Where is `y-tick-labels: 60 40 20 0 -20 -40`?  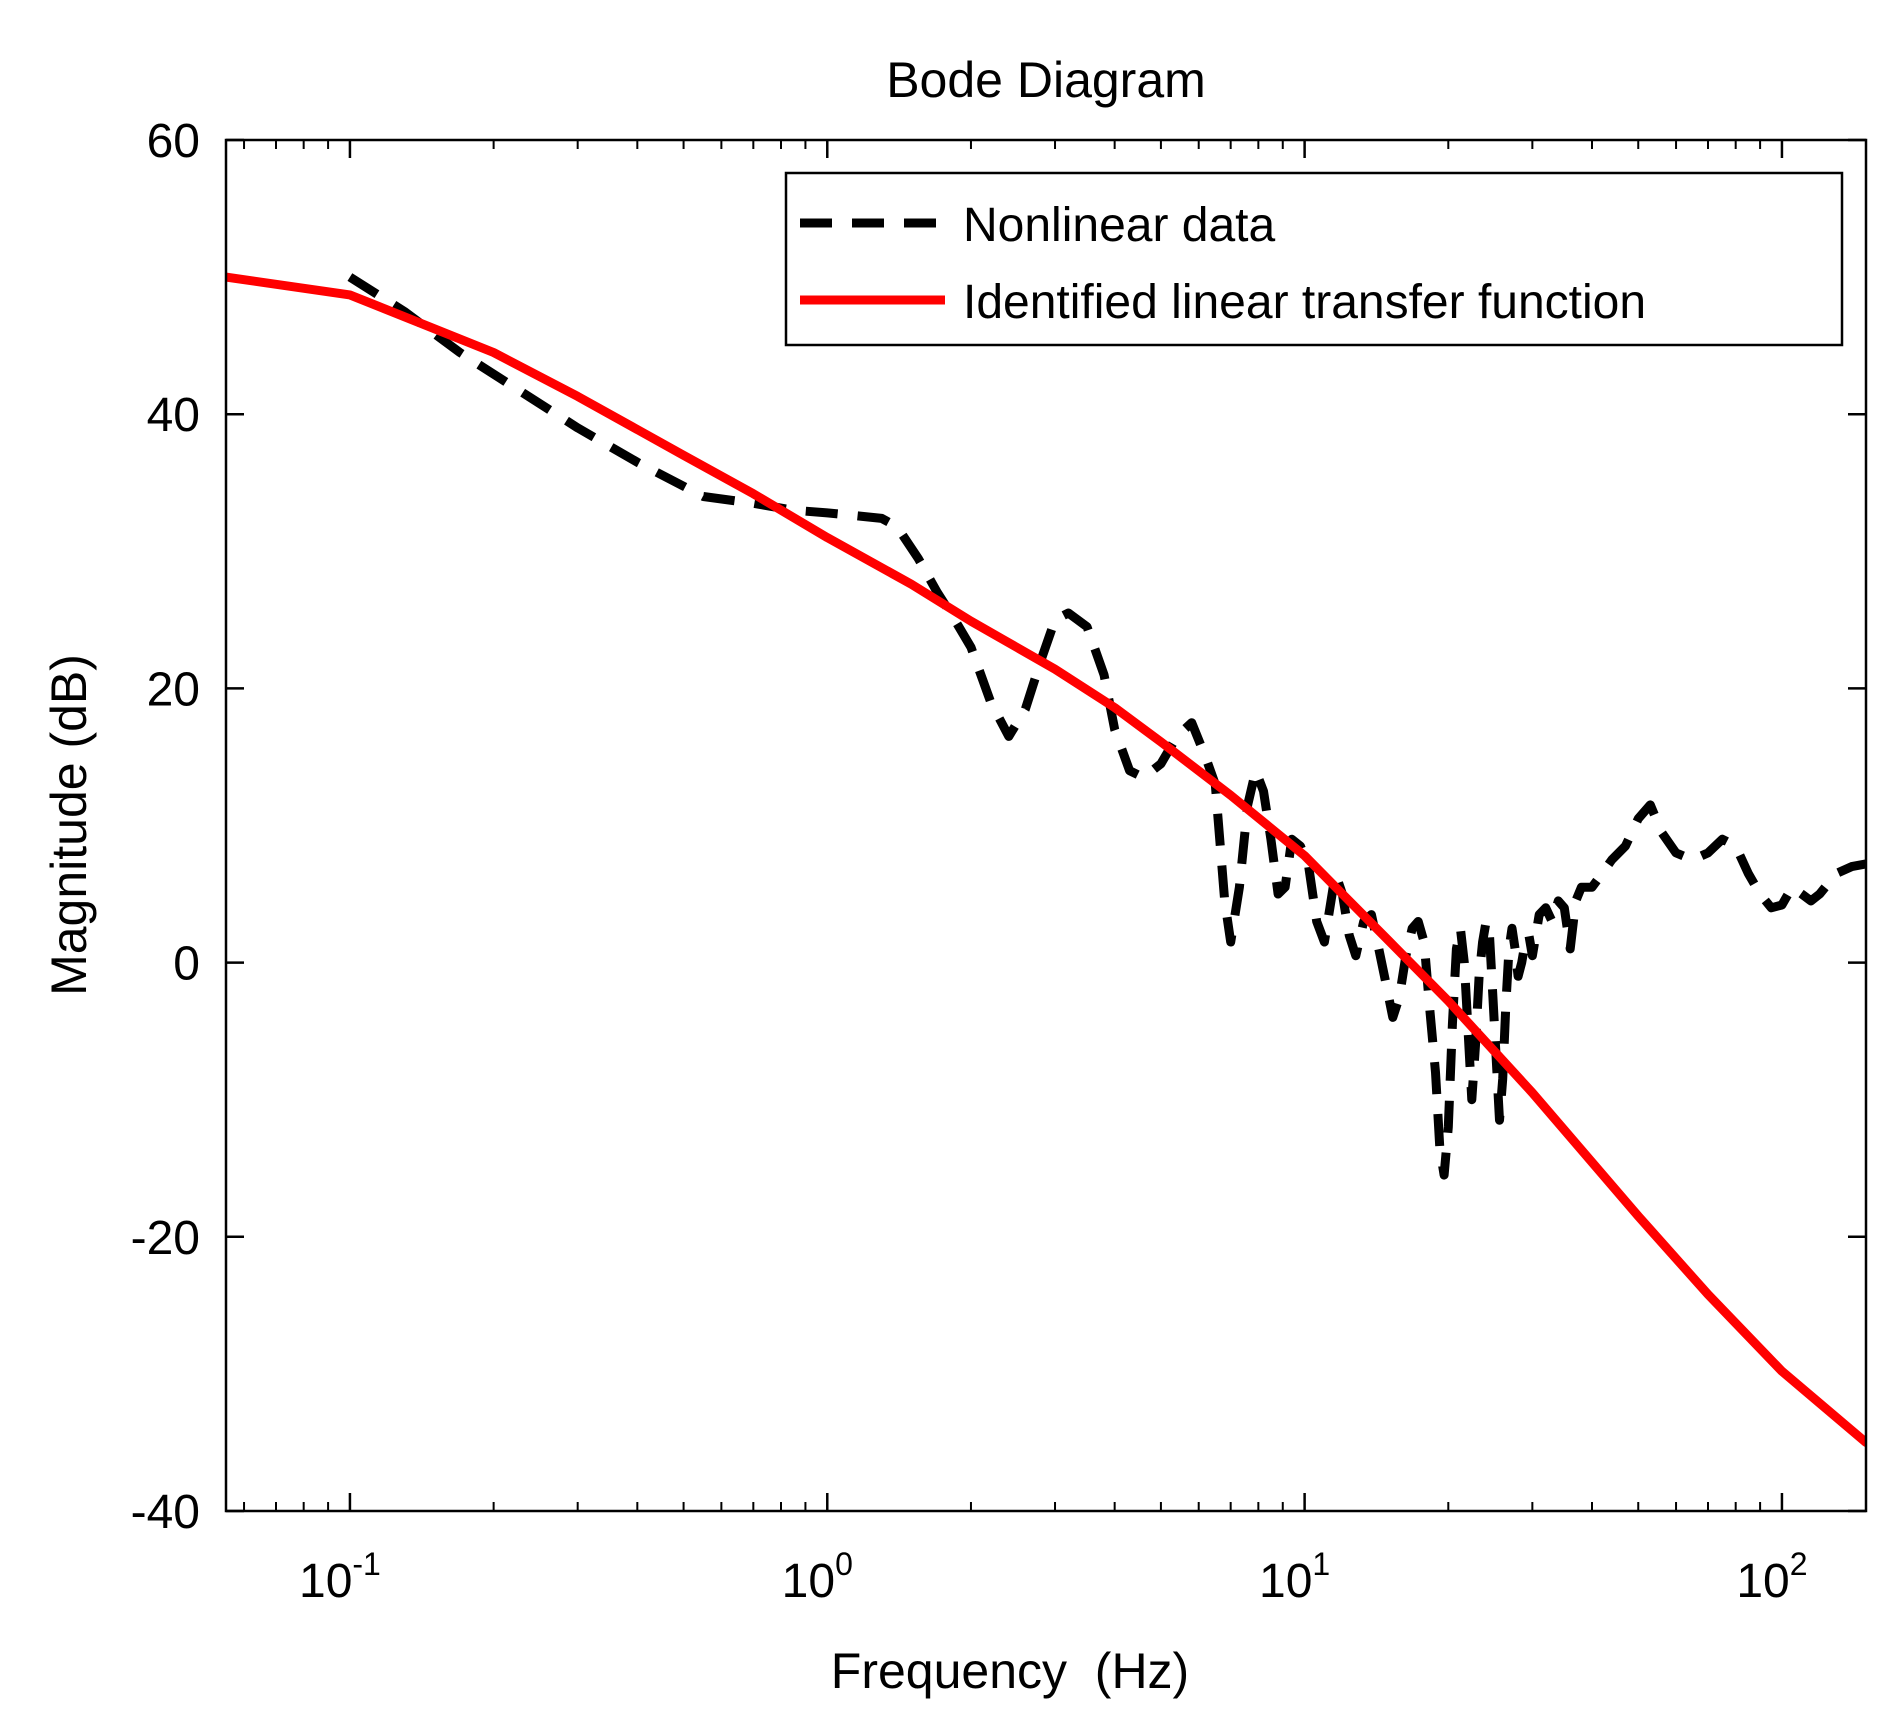
y-tick-labels: 60 40 20 0 -20 -40 is located at coordinates (165, 827).